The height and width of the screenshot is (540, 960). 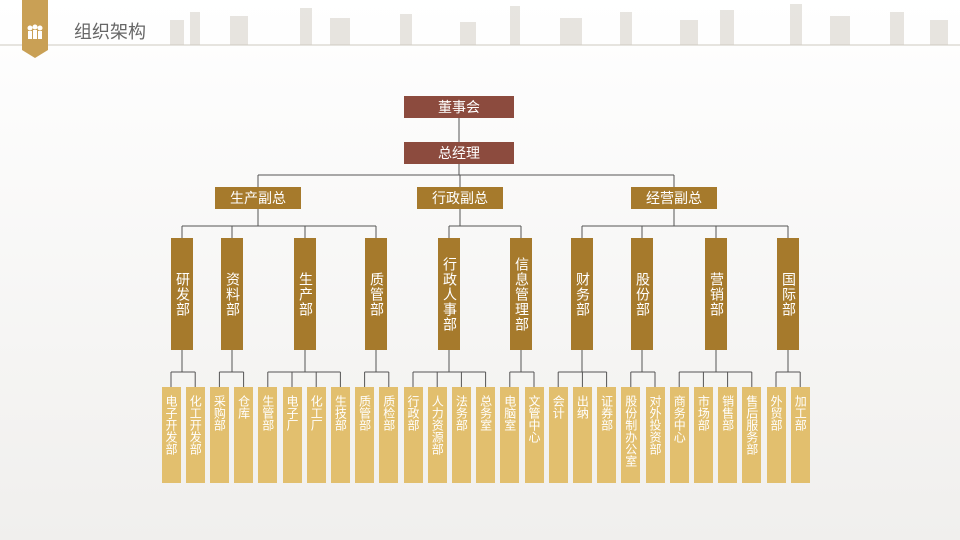 What do you see at coordinates (460, 198) in the screenshot?
I see `vp-node: 行政副总` at bounding box center [460, 198].